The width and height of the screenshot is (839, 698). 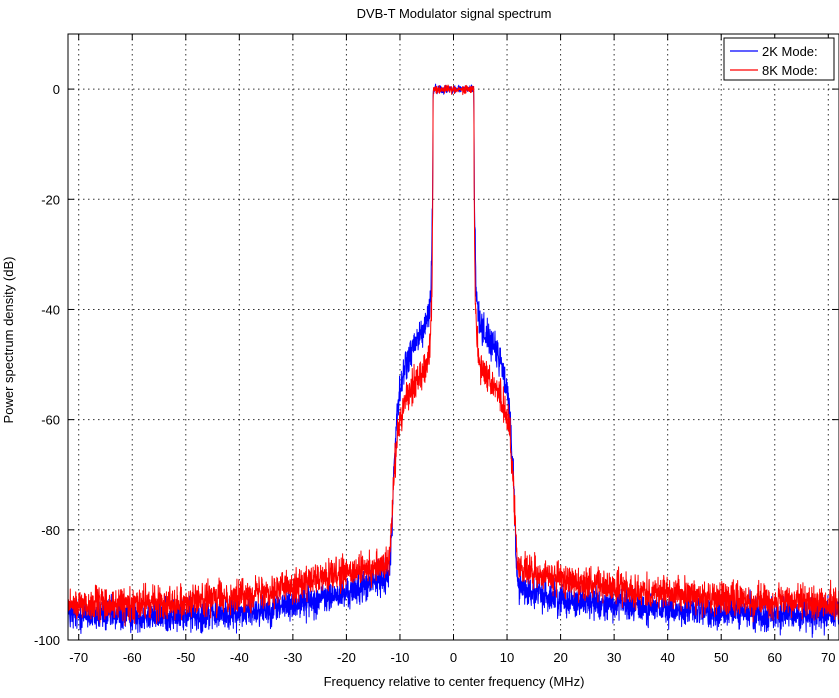 What do you see at coordinates (614, 657) in the screenshot?
I see `x-tick-label: 30` at bounding box center [614, 657].